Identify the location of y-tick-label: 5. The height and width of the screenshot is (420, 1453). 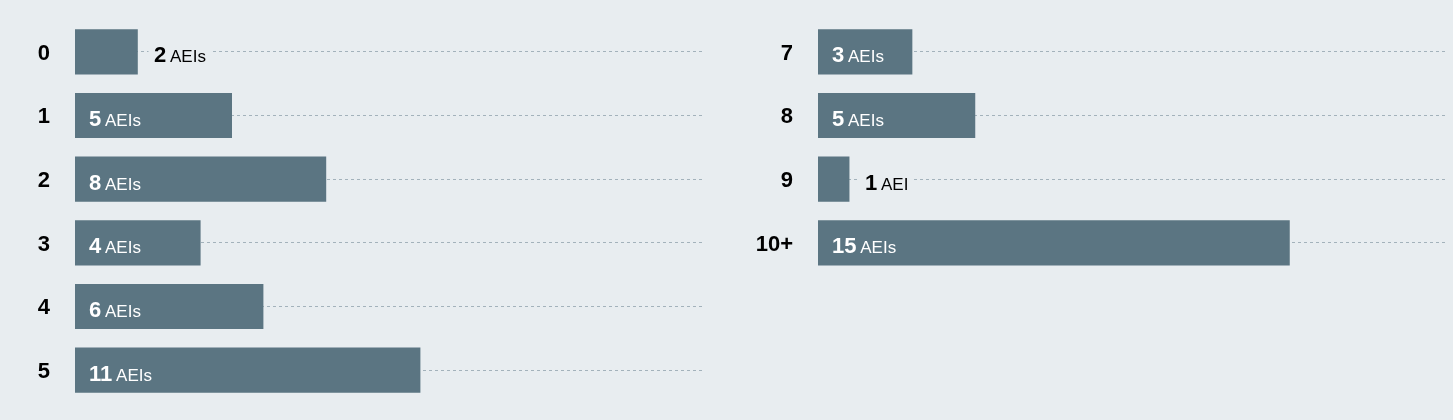
(43, 370).